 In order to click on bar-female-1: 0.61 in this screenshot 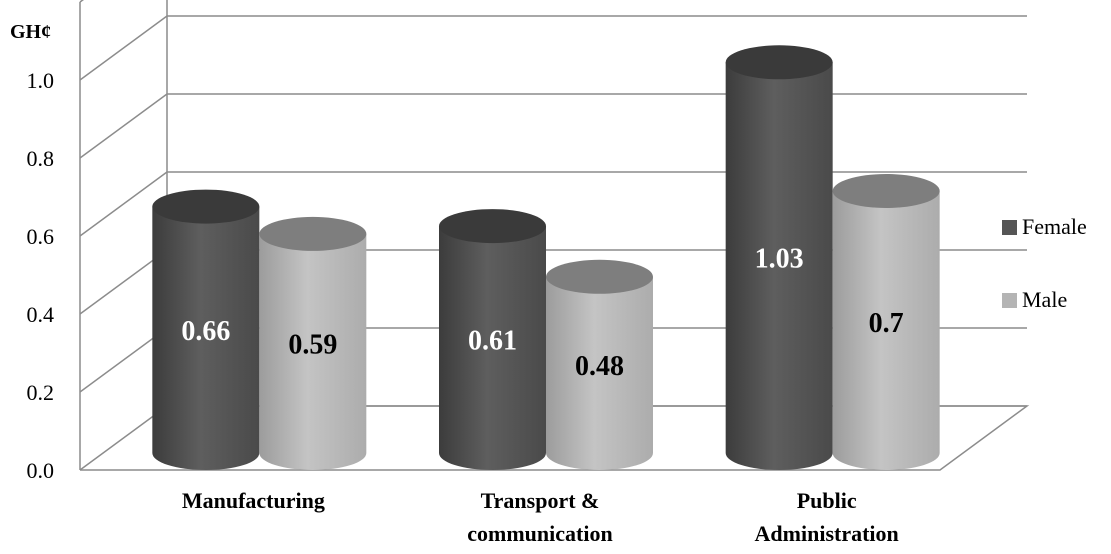, I will do `click(492, 339)`.